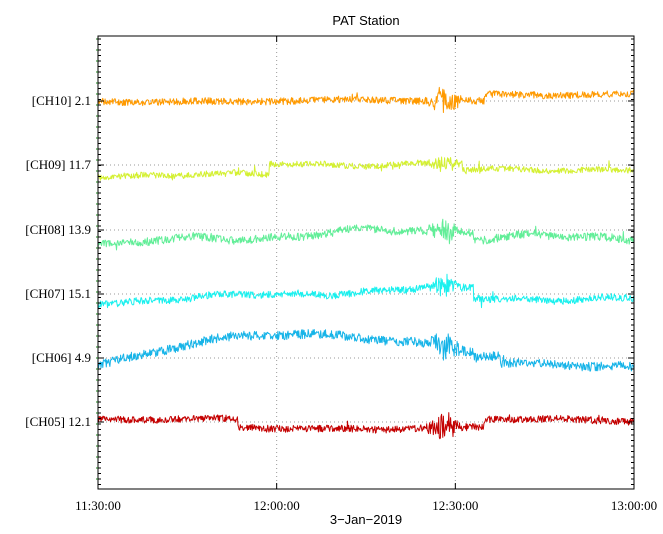 This screenshot has height=534, width=663. What do you see at coordinates (61, 357) in the screenshot?
I see `y-tick-label: [CH06] 4.9` at bounding box center [61, 357].